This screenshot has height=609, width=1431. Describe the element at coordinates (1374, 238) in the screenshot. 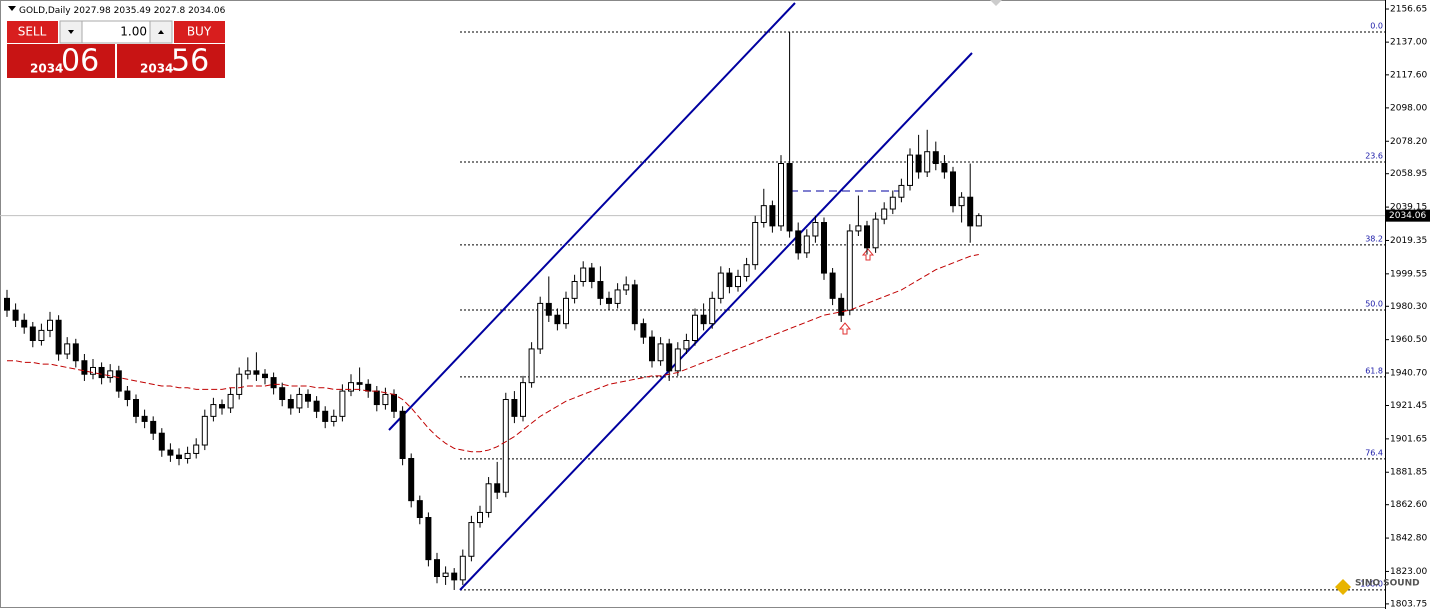

I see `fib-label: 38.2` at that location.